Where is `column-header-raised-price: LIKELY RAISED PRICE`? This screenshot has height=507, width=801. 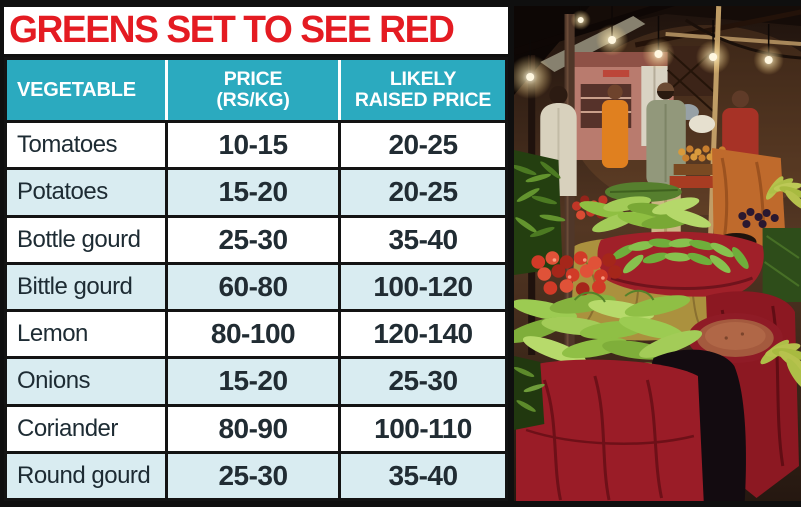
column-header-raised-price: LIKELY RAISED PRICE is located at coordinates (423, 90).